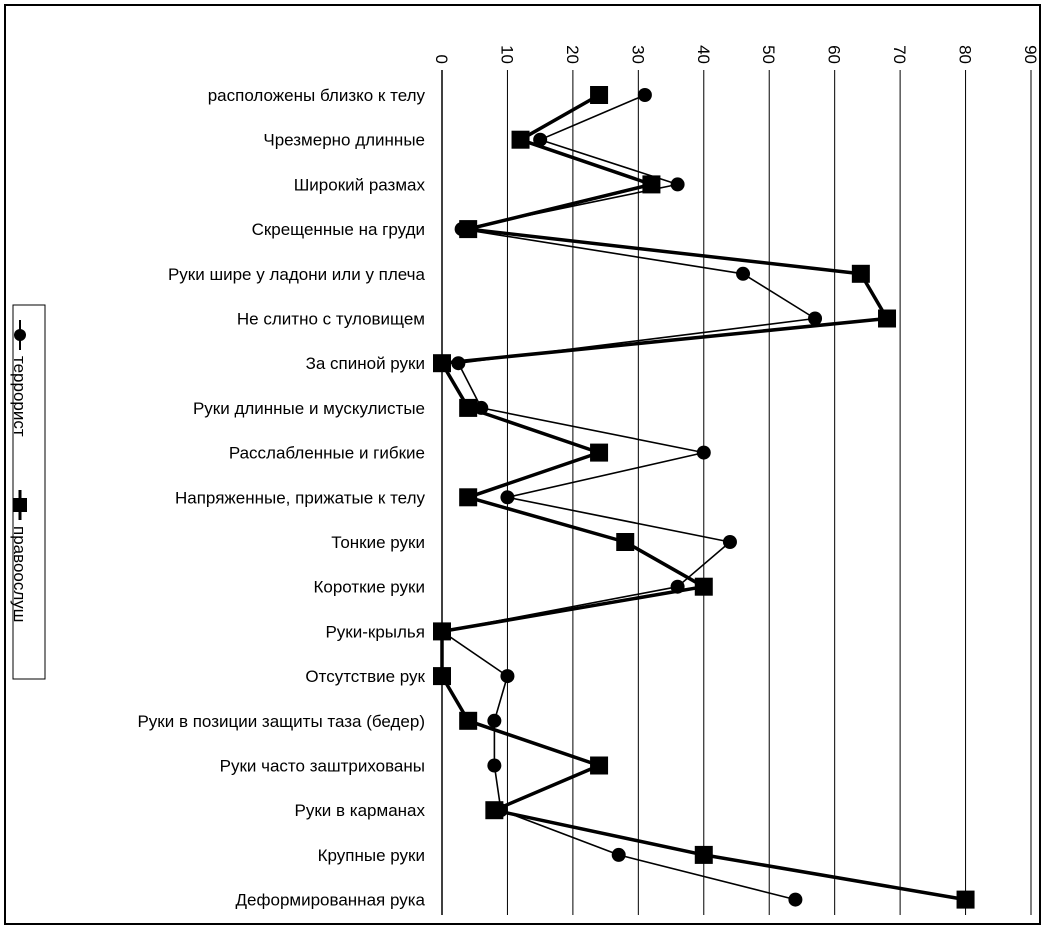  Describe the element at coordinates (331, 319) in the screenshot. I see `category-label: Не слитно с туловищем` at that location.